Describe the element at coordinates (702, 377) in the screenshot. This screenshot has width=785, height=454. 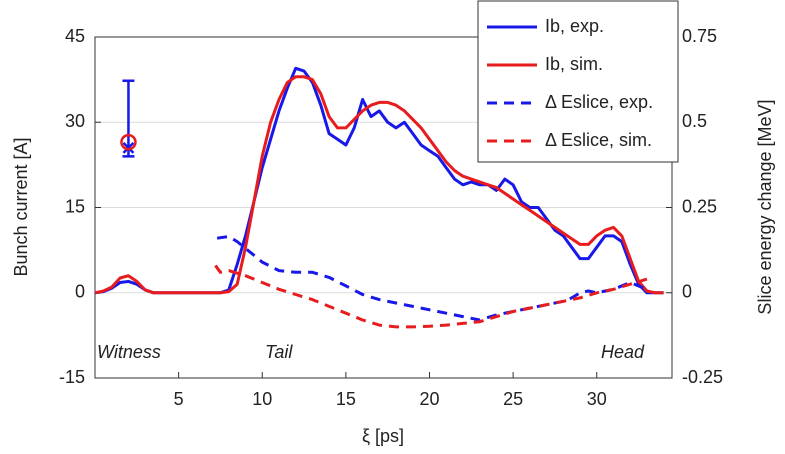
I see `y2-tick-label: -0.25` at that location.